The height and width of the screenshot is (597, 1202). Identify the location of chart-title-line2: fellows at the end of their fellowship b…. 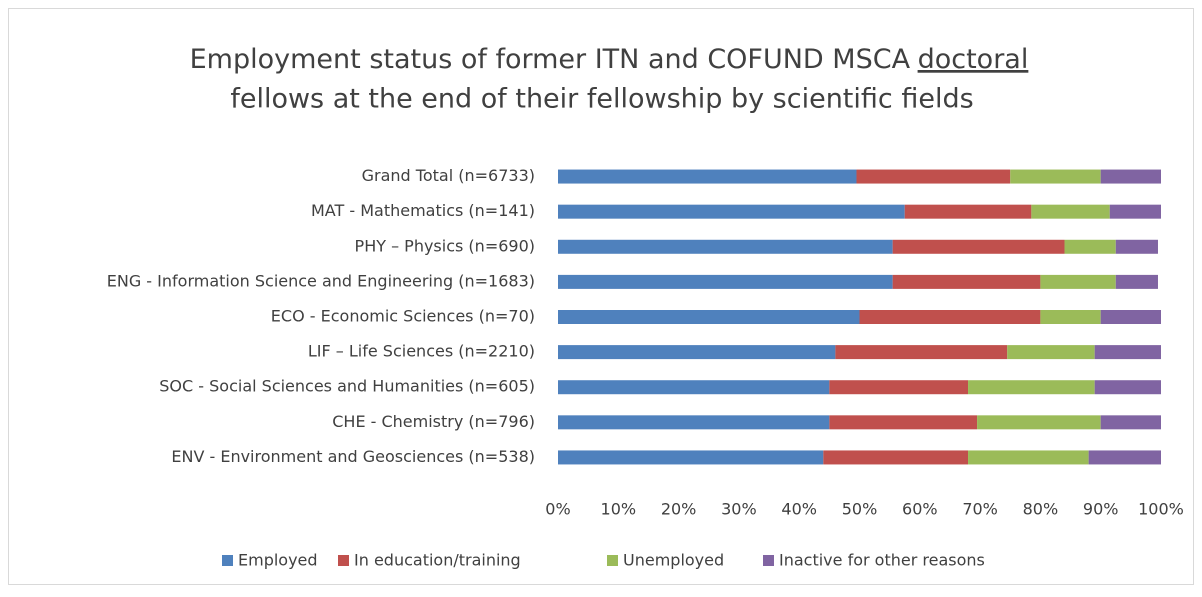
(601, 99).